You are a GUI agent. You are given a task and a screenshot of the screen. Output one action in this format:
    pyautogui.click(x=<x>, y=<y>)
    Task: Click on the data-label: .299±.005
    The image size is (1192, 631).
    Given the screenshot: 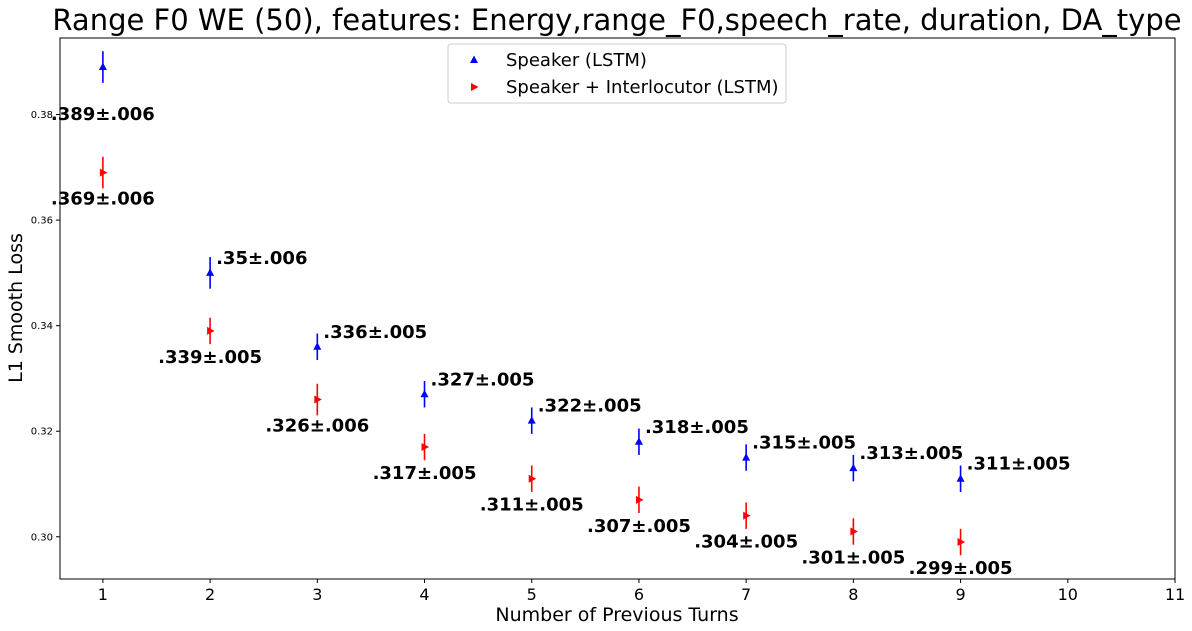 What is the action you would take?
    pyautogui.click(x=961, y=568)
    